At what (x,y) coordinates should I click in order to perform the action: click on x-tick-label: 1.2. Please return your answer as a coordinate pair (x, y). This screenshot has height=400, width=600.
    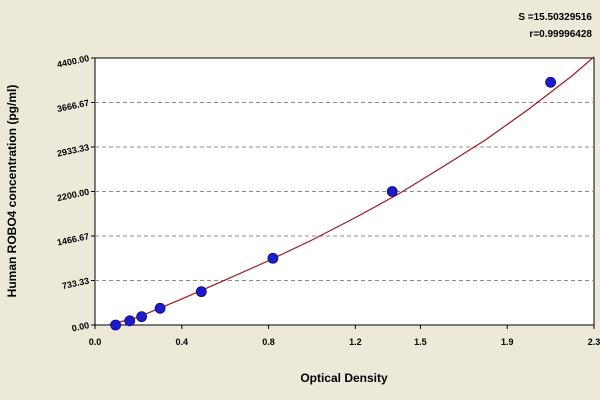
    Looking at the image, I should click on (355, 342).